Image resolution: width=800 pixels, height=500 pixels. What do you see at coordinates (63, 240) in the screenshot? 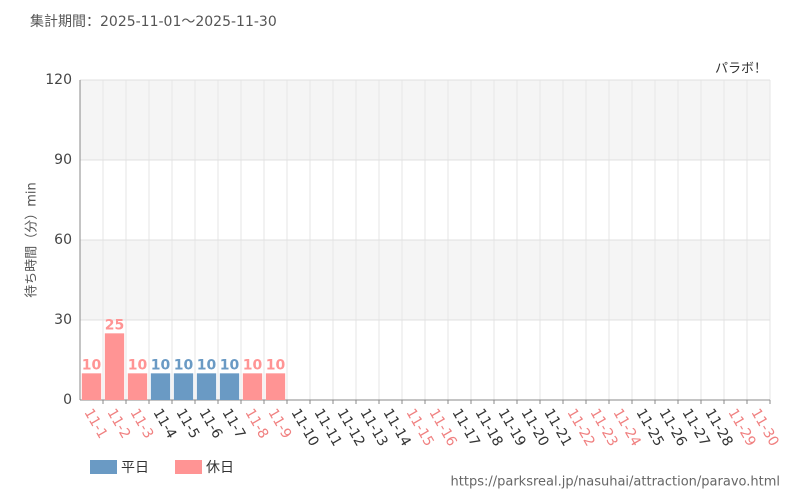
I see `y-tick-label: 60` at bounding box center [63, 240].